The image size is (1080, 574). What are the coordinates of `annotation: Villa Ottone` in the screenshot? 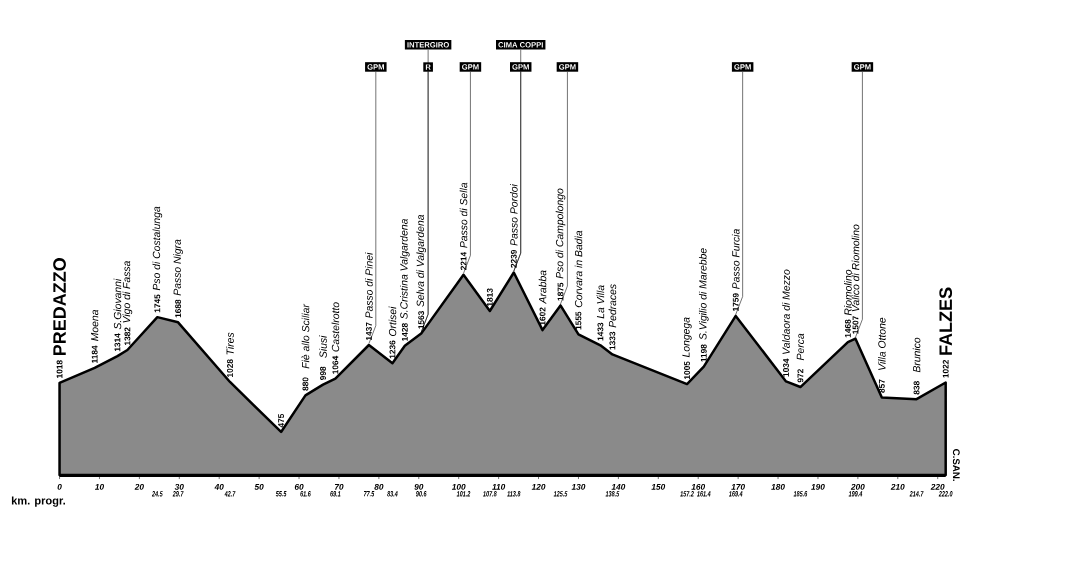 It's located at (882, 343).